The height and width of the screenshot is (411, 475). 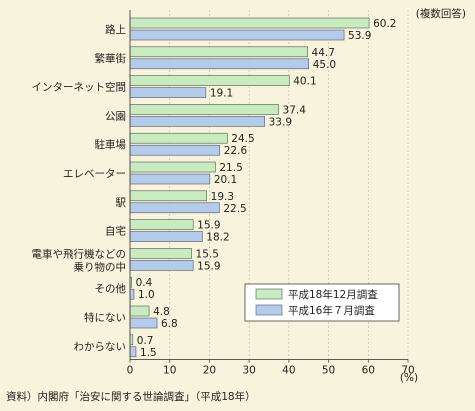 What do you see at coordinates (111, 288) in the screenshot?
I see `category-label: その他` at bounding box center [111, 288].